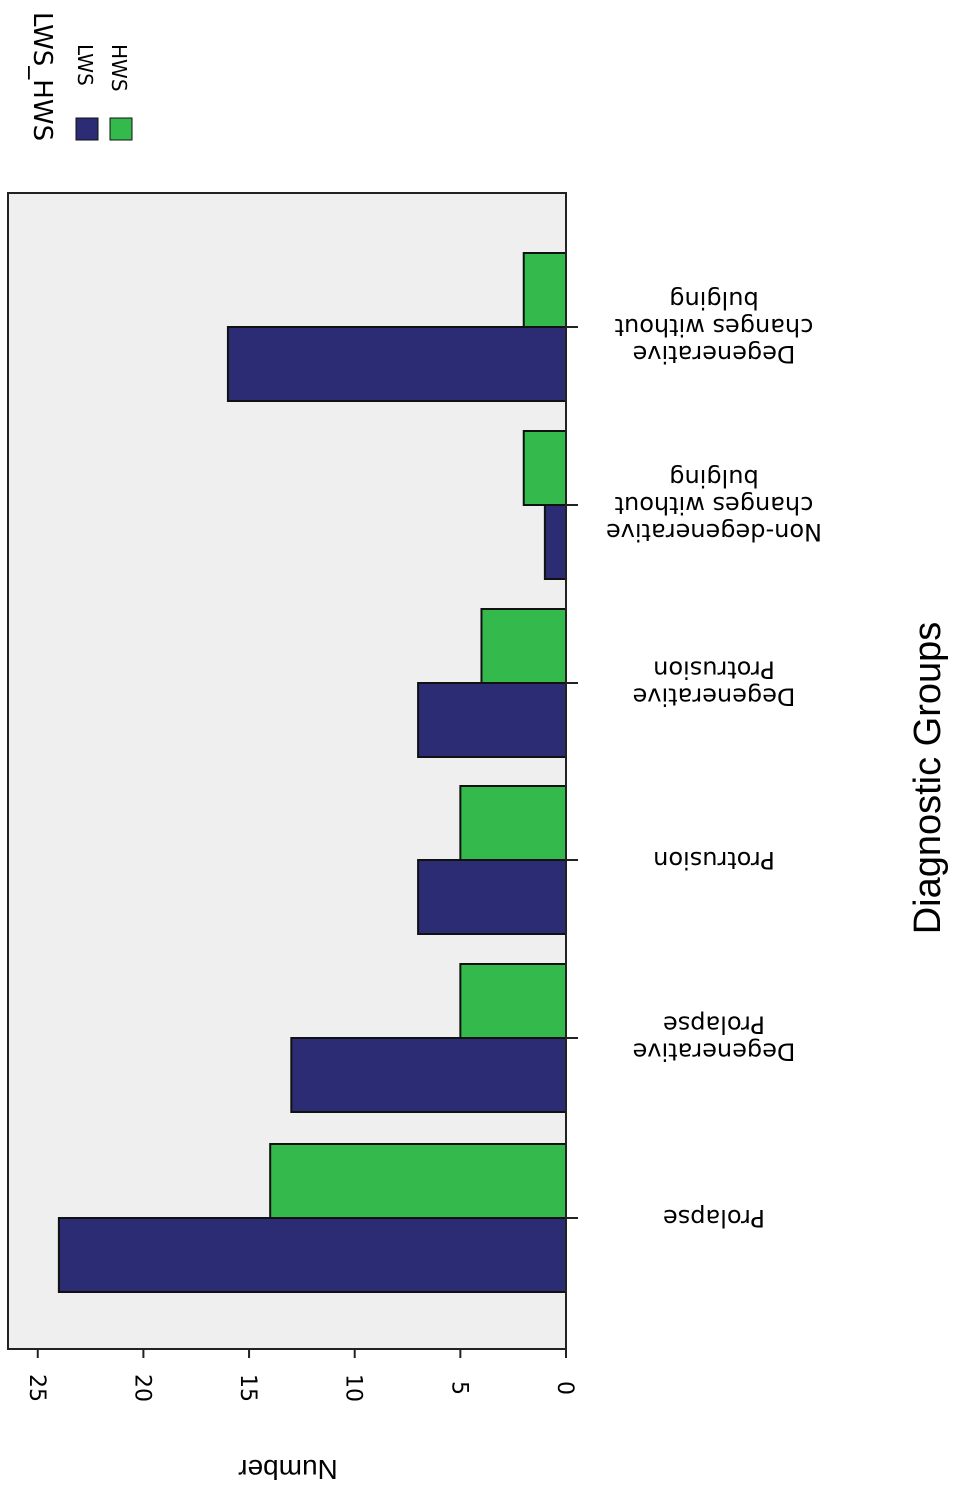 The width and height of the screenshot is (955, 1489). What do you see at coordinates (119, 68) in the screenshot?
I see `legend-label-hws: HWS` at bounding box center [119, 68].